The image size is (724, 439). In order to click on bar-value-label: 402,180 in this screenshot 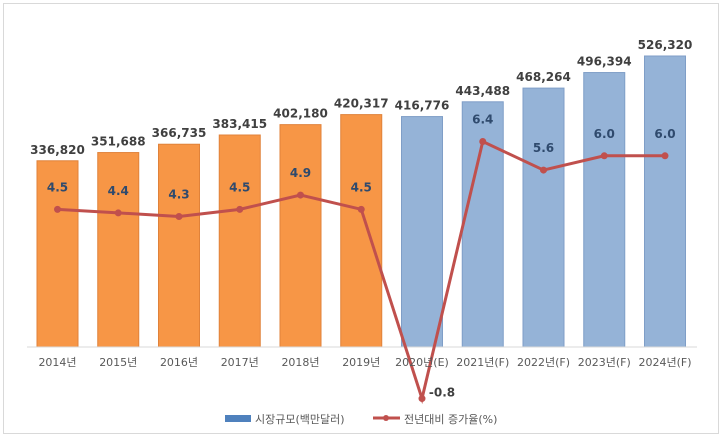, I will do `click(300, 114)`.